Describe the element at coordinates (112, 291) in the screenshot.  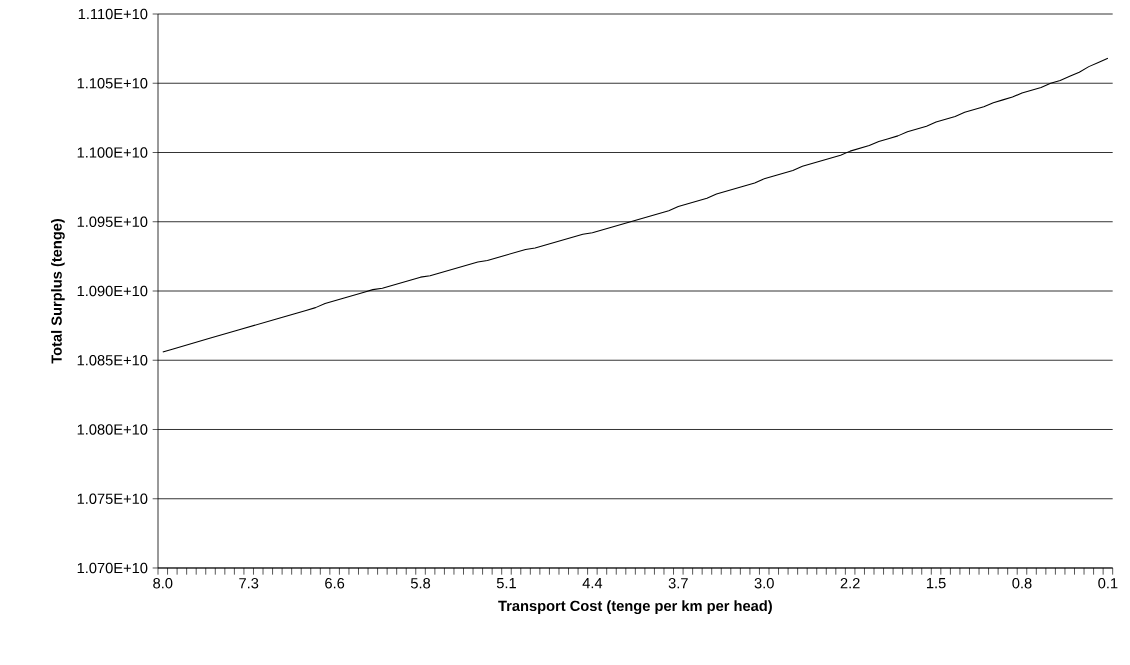
I see `y-tick-label: 1.090E+10` at that location.